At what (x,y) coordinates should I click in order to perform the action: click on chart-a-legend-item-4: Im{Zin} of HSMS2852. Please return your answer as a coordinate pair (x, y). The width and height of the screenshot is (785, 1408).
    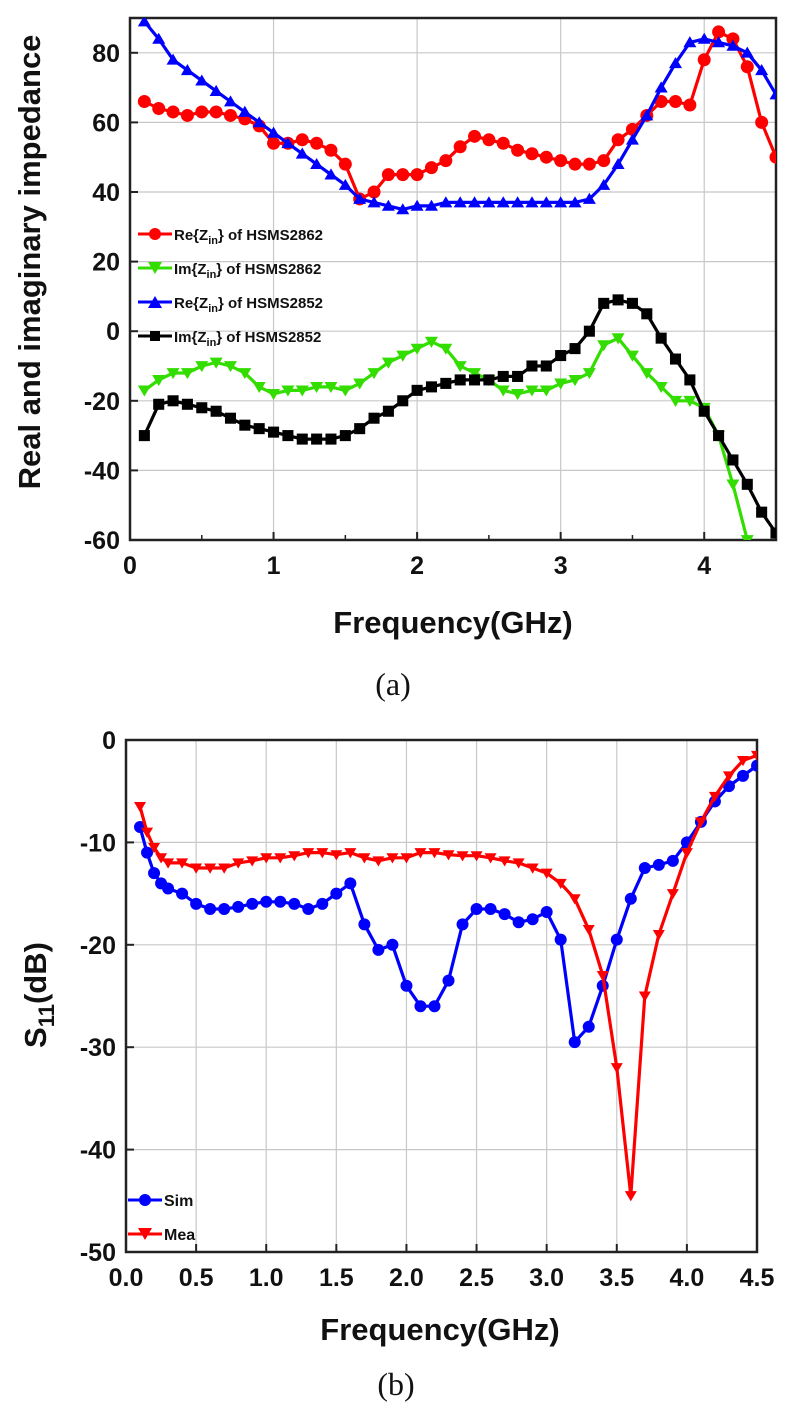
    Looking at the image, I should click on (229, 339).